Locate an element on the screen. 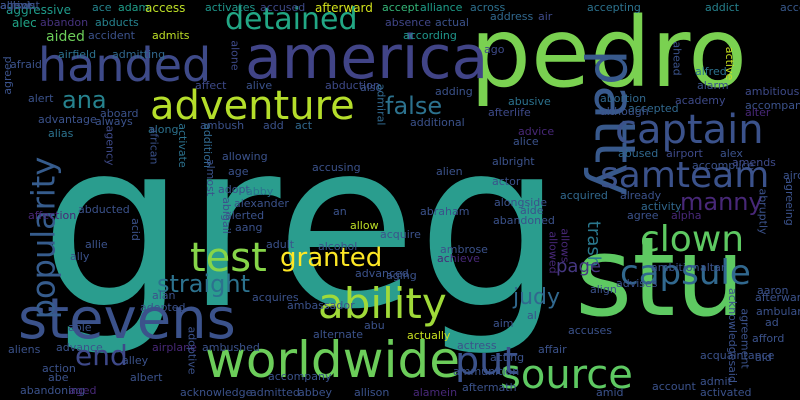 The height and width of the screenshot is (400, 800). word: alerted is located at coordinates (245, 215).